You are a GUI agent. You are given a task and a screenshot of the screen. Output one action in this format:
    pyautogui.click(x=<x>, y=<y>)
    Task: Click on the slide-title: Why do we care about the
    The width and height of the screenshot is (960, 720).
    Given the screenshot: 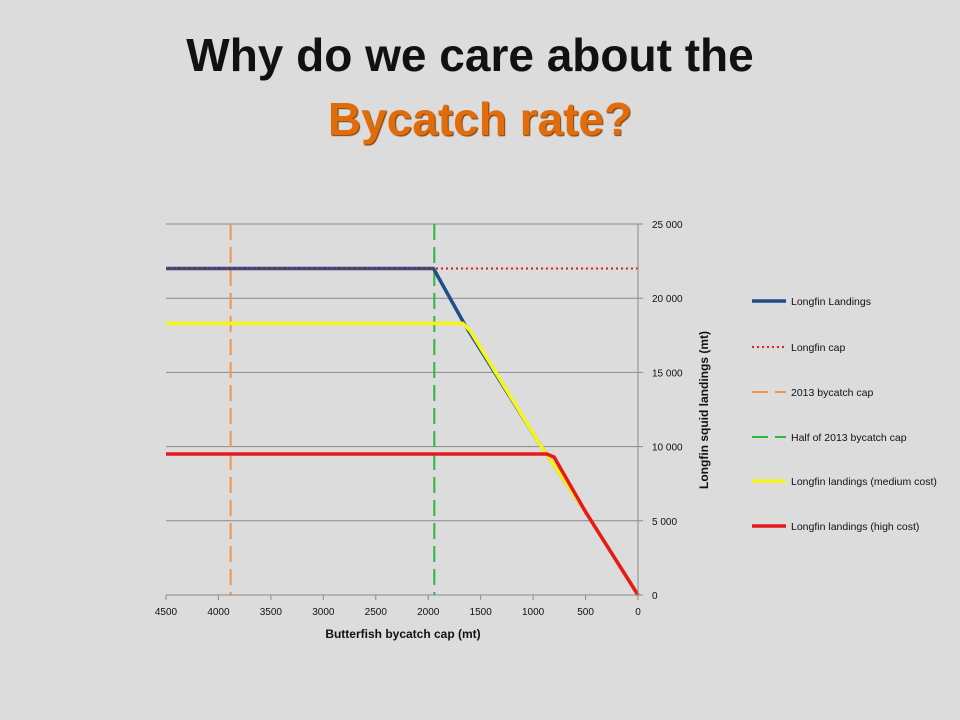 What is the action you would take?
    pyautogui.click(x=470, y=55)
    